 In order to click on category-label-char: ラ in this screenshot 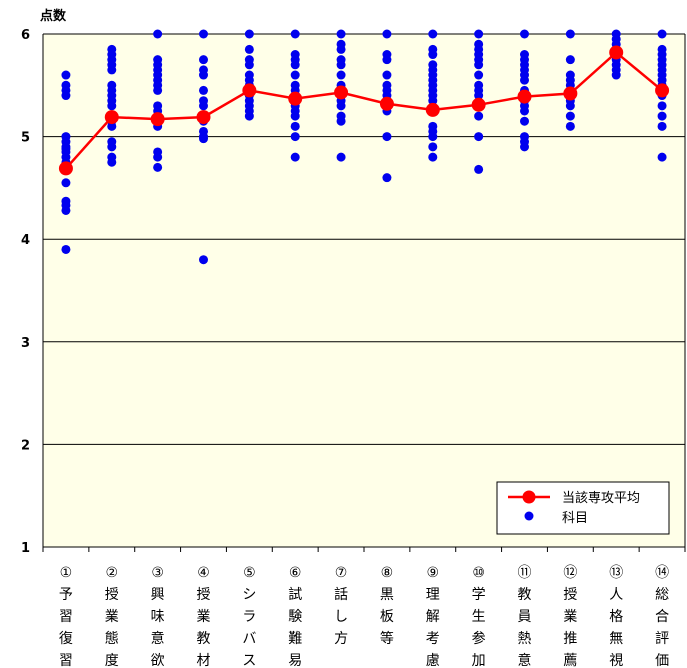, I will do `click(249, 617)`.